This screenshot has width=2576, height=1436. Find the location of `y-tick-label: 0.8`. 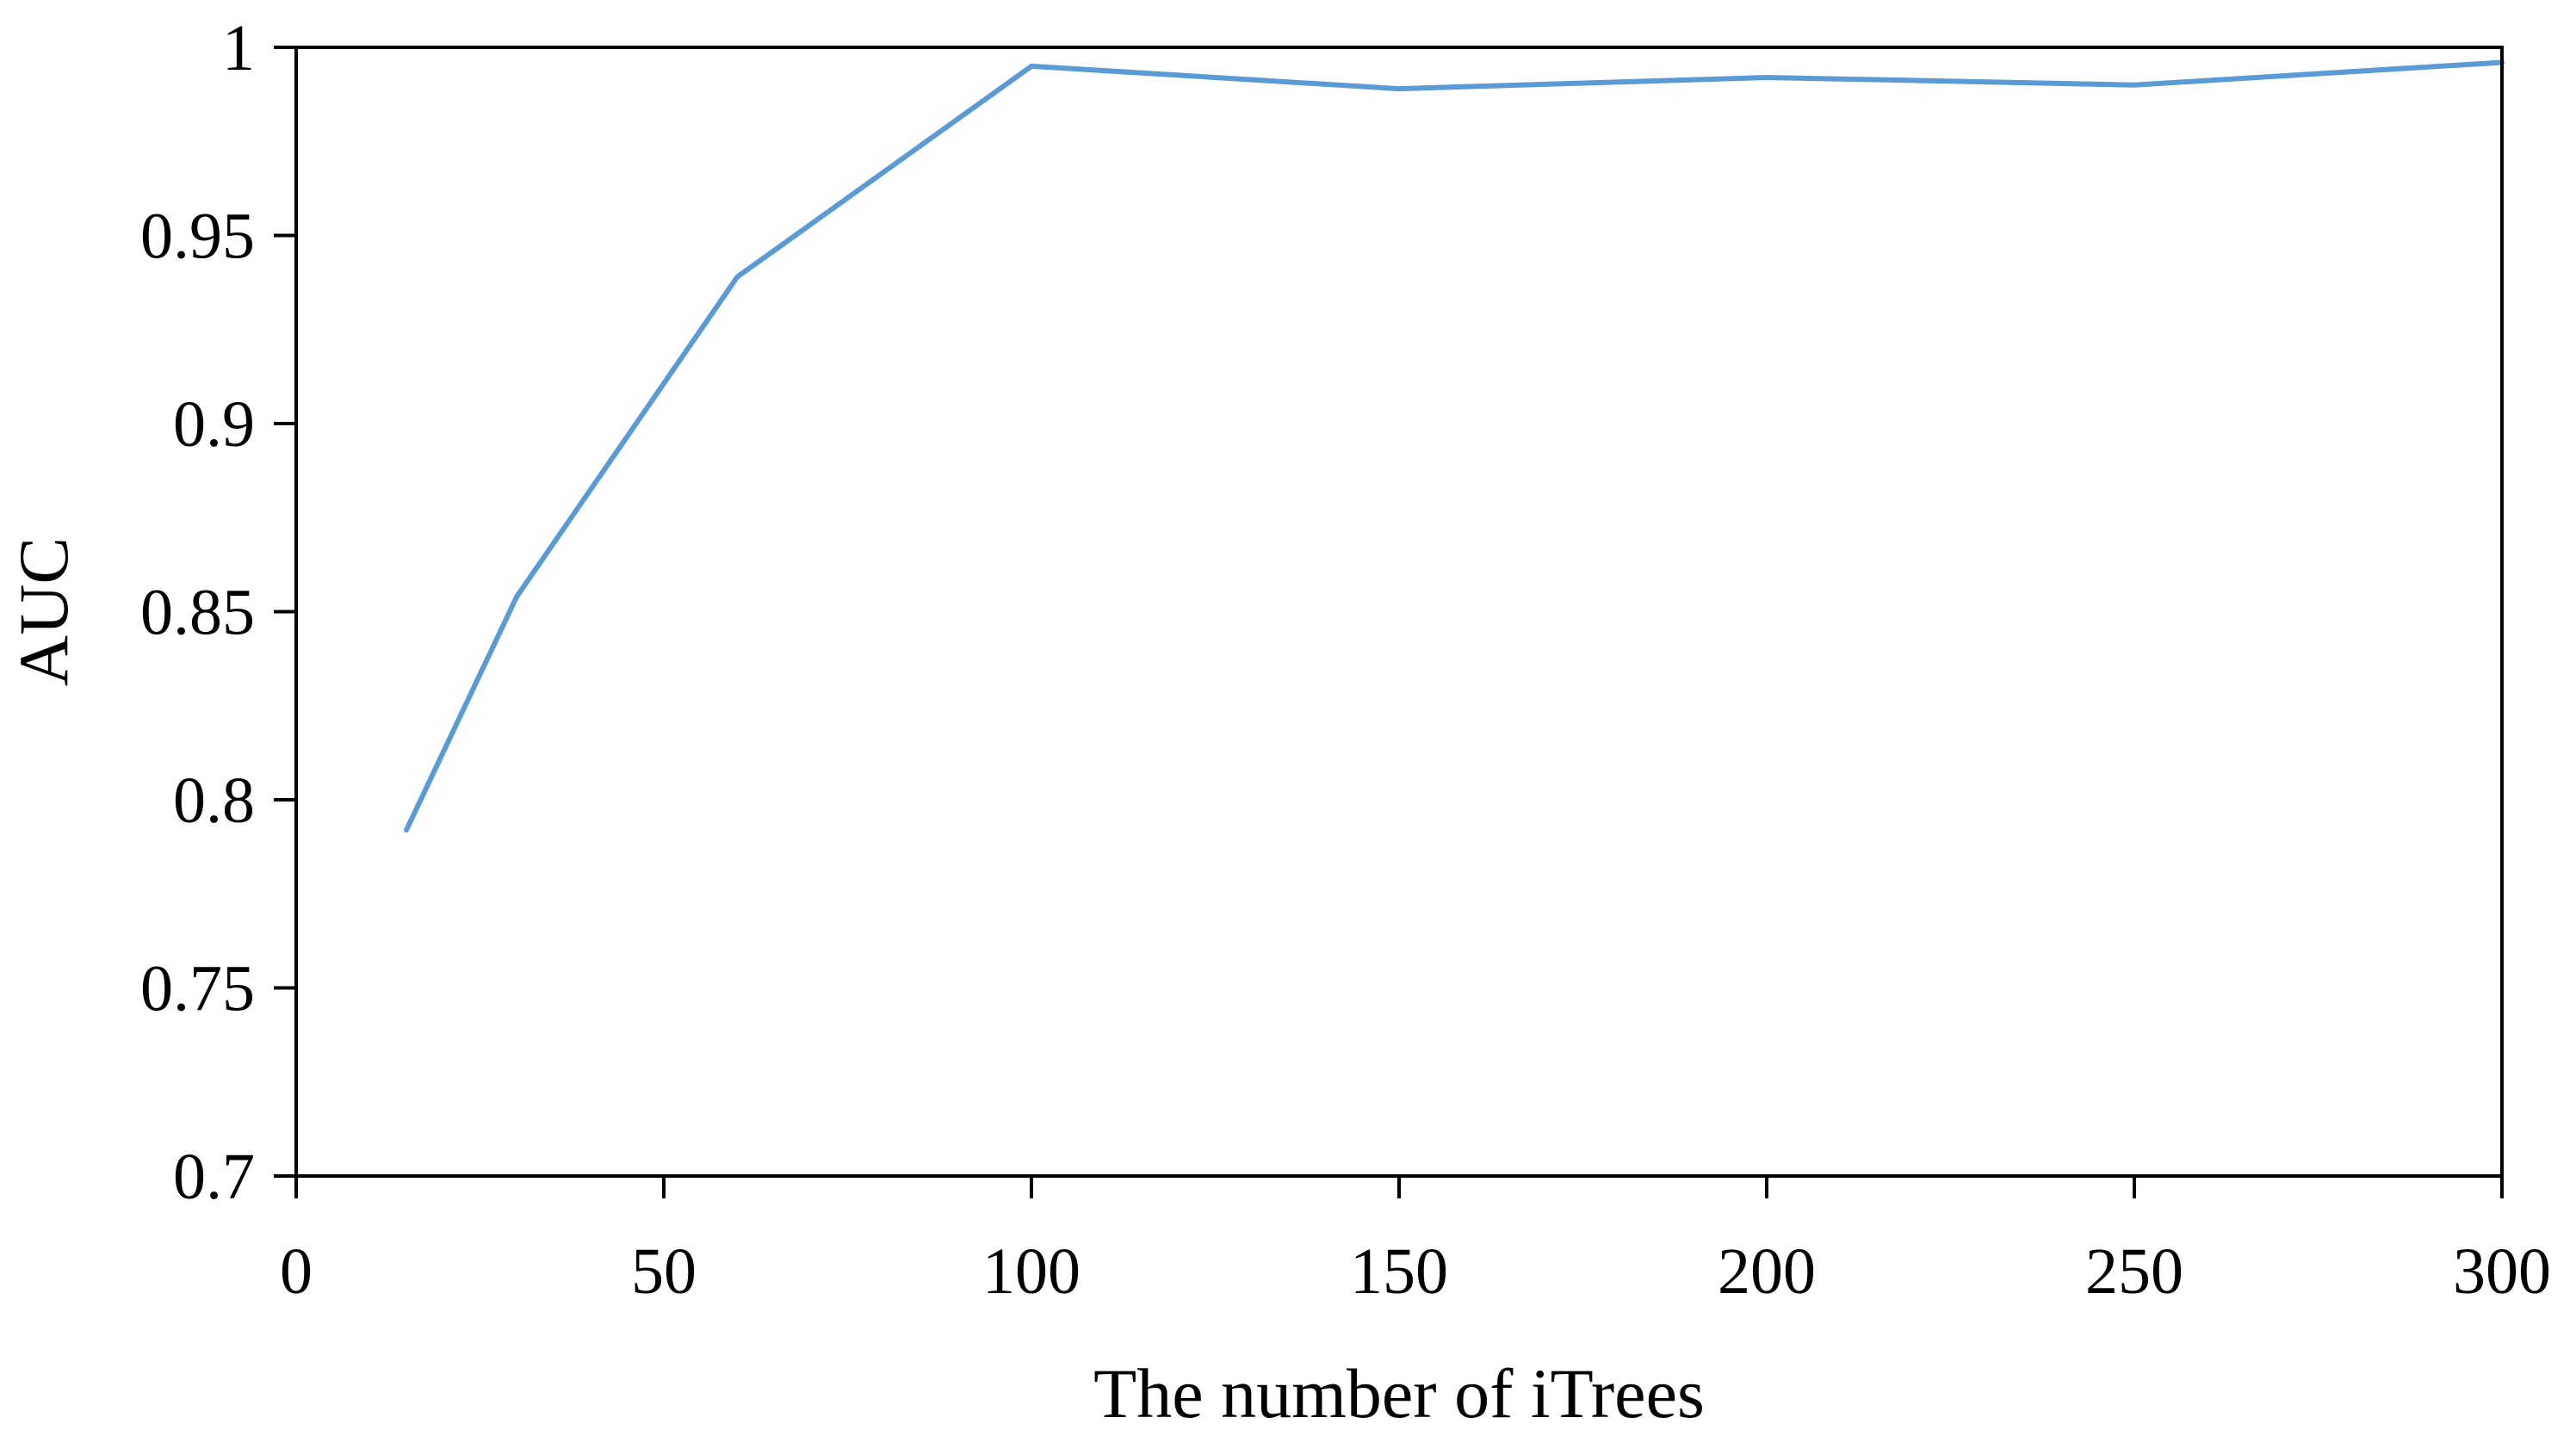

y-tick-label: 0.8 is located at coordinates (214, 800).